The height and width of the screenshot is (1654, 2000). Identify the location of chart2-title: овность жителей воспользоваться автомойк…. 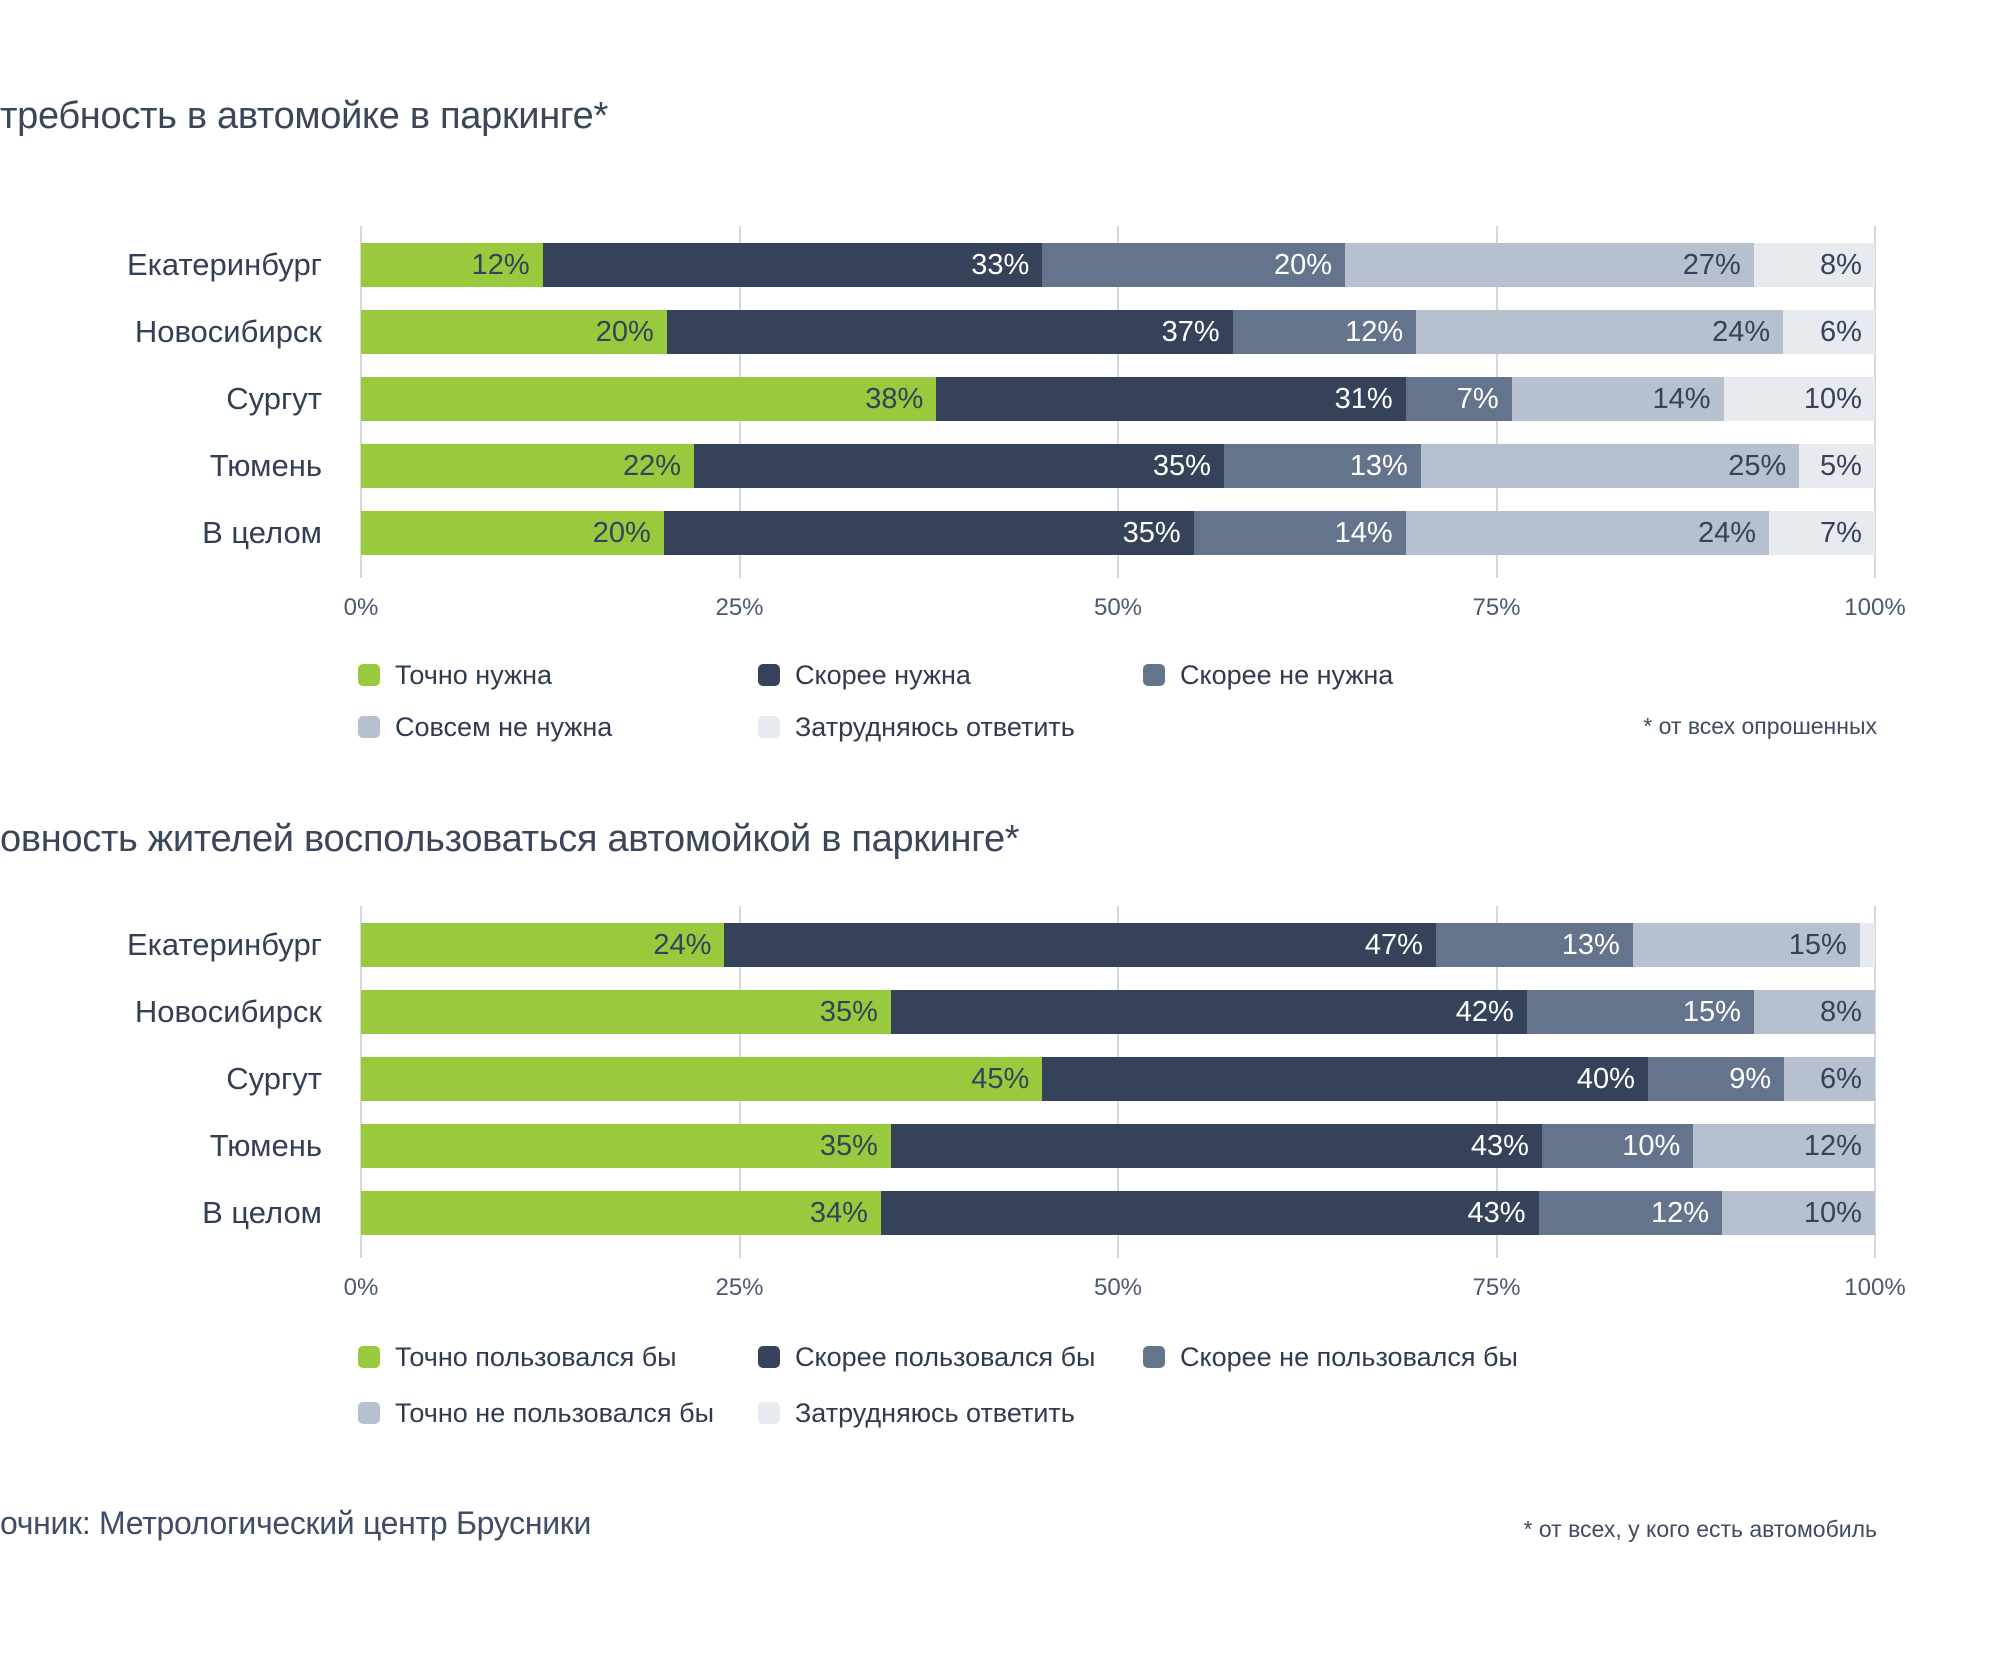
(510, 839).